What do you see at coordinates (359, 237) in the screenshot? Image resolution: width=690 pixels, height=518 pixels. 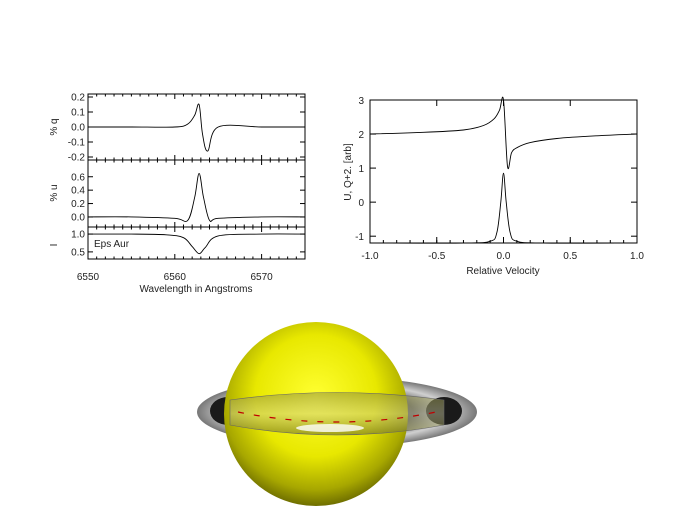 I see `y-tick-label: -1` at bounding box center [359, 237].